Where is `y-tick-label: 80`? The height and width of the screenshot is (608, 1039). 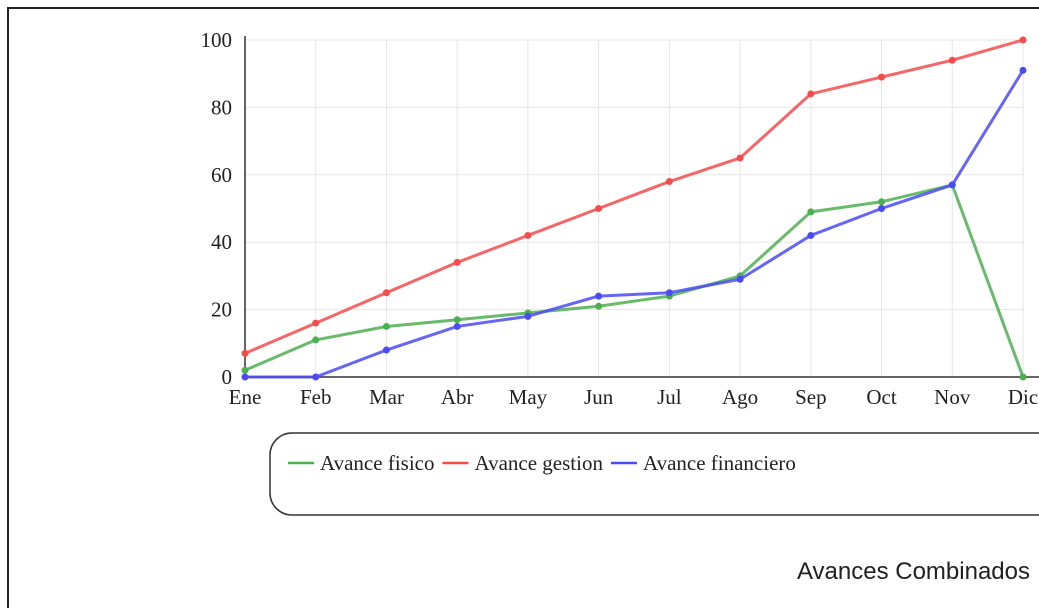
y-tick-label: 80 is located at coordinates (221, 107).